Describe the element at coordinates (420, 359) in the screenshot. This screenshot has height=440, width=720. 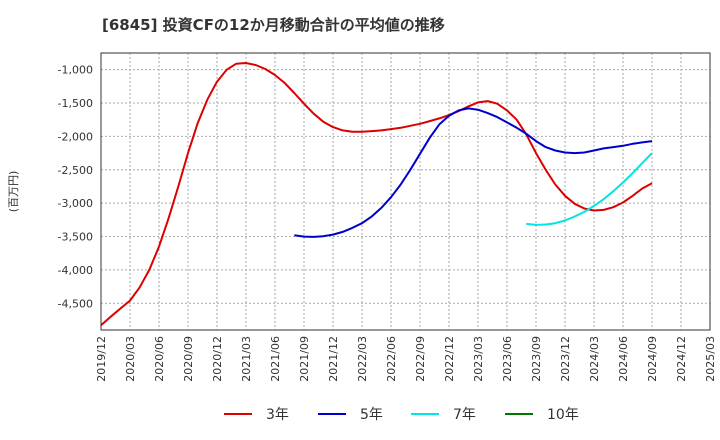
I see `x-tick-label: 2022/09` at that location.